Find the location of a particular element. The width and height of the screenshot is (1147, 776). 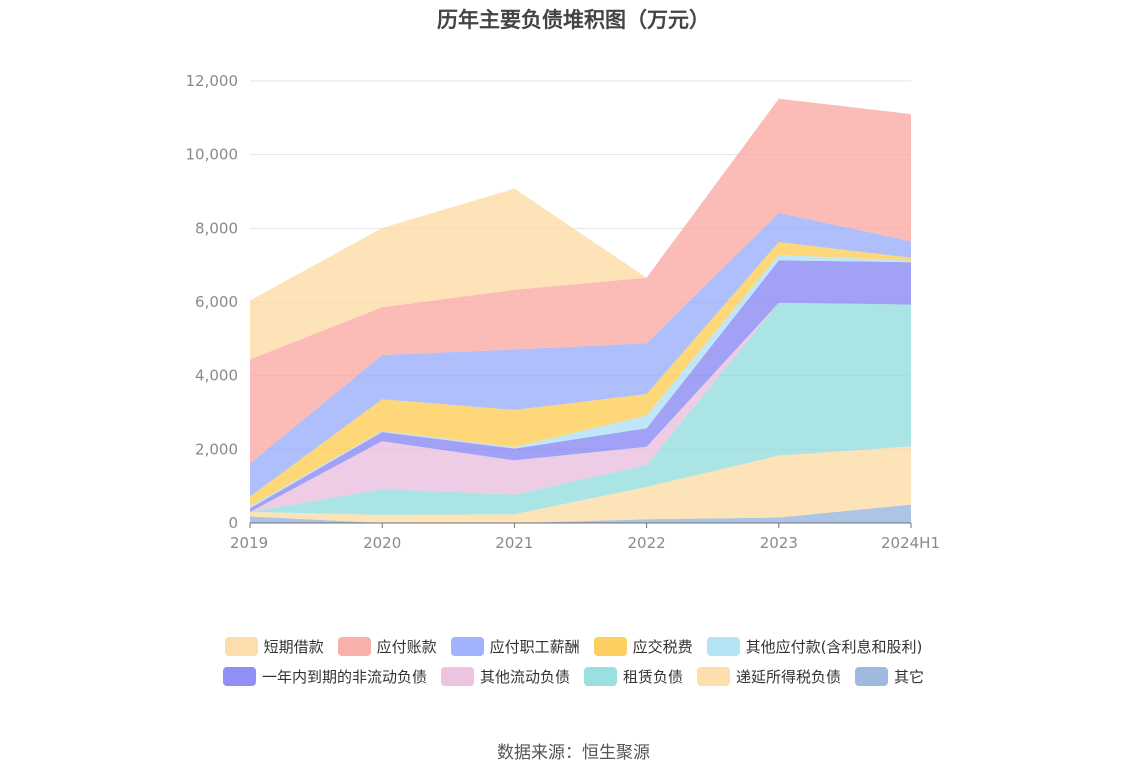

y-tick-label: 6,000 is located at coordinates (216, 302).